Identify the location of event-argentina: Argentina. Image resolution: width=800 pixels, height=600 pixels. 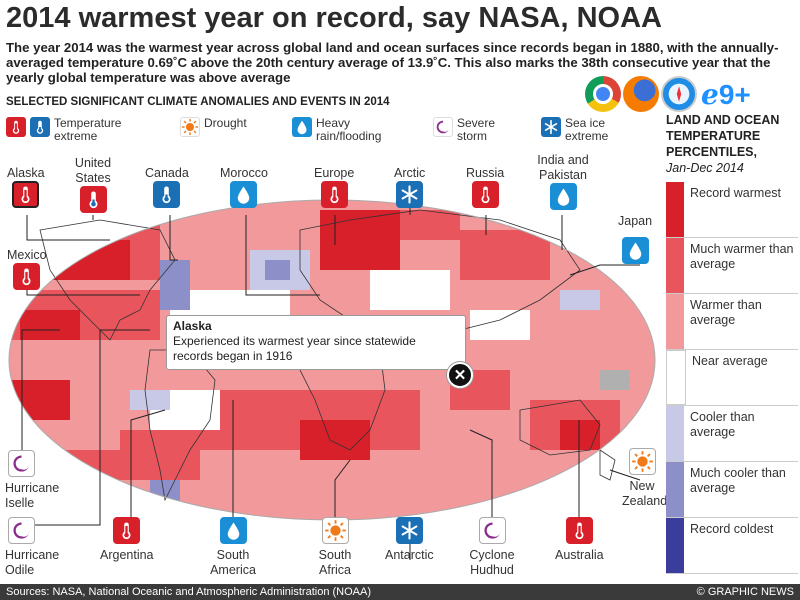
(127, 540).